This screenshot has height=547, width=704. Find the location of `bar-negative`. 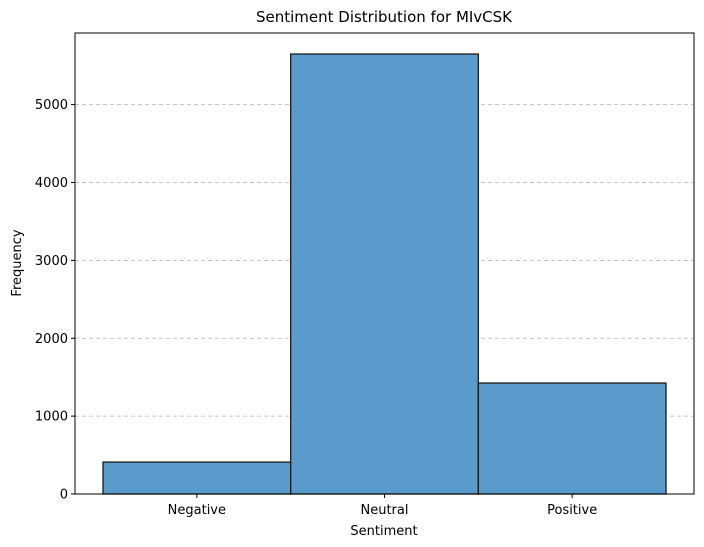

bar-negative is located at coordinates (197, 478).